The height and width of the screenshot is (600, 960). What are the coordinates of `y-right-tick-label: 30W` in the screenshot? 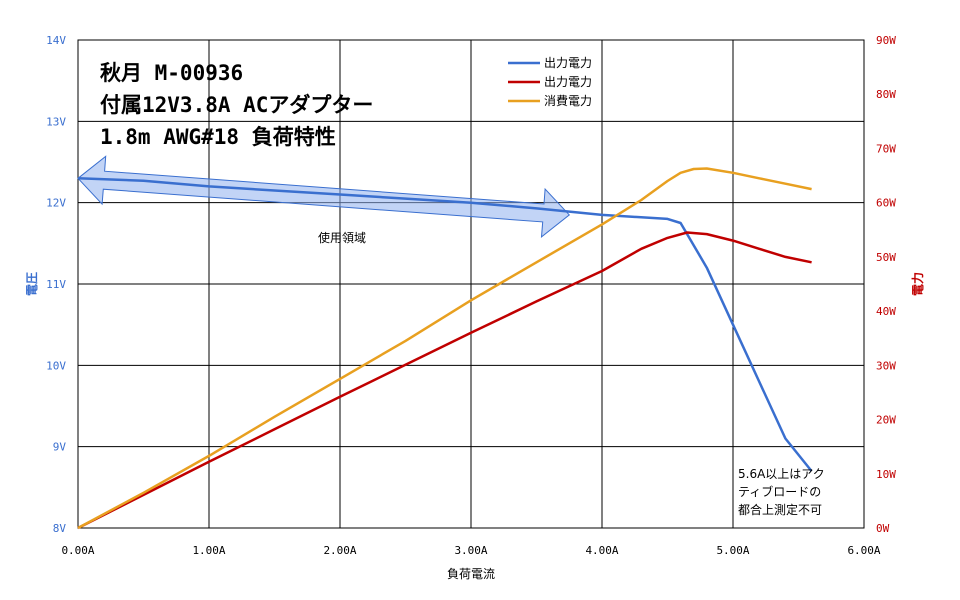 It's located at (886, 365).